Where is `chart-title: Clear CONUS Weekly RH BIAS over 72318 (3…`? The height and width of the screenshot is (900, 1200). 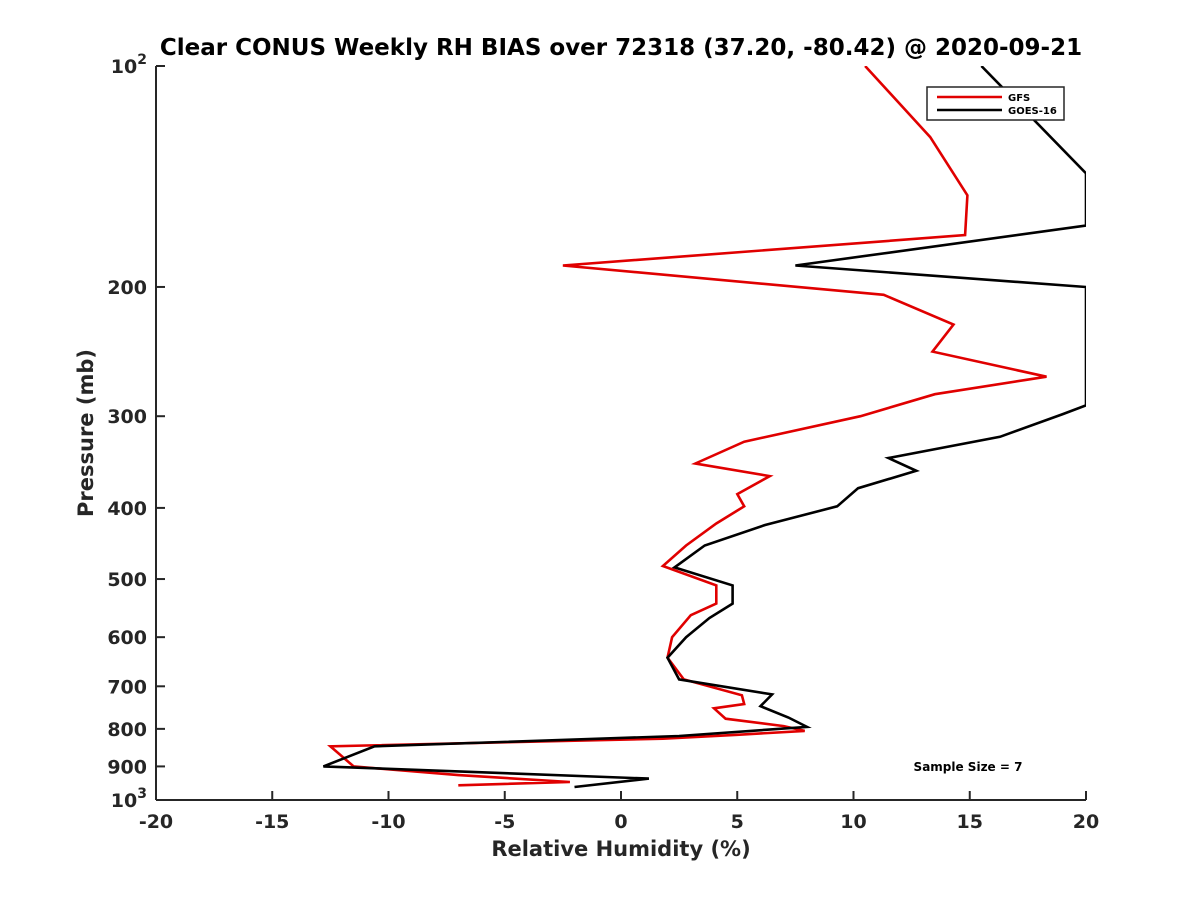
chart-title: Clear CONUS Weekly RH BIAS over 72318 (3… is located at coordinates (621, 48).